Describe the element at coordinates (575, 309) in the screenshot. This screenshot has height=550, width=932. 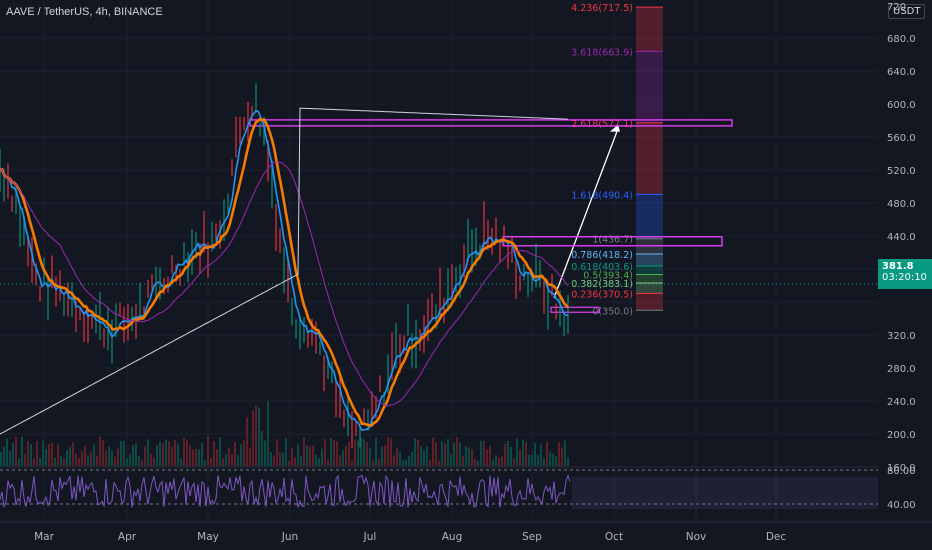
I see `support-zone` at that location.